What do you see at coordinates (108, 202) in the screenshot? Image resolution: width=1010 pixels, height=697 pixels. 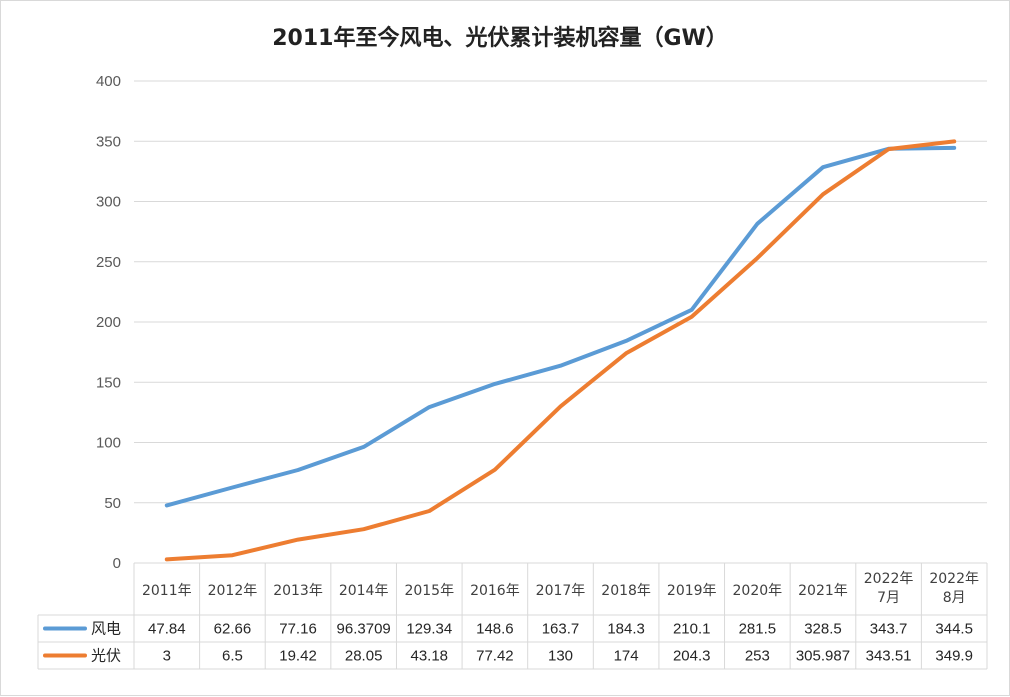 I see `y-tick-label: 300` at bounding box center [108, 202].